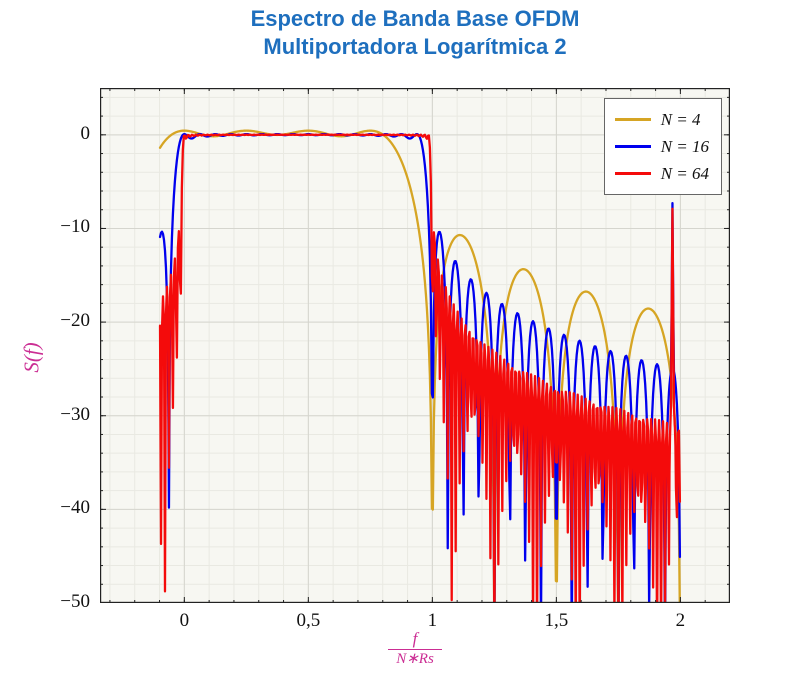 Image resolution: width=794 pixels, height=698 pixels. I want to click on chart-title-line2: Multiportadora Logarítmica 2, so click(415, 46).